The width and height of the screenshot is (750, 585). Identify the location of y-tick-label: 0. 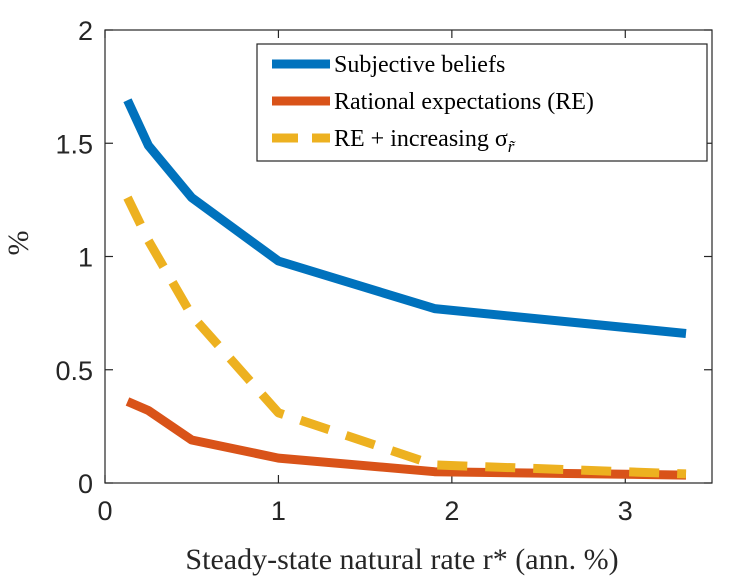
(85, 484).